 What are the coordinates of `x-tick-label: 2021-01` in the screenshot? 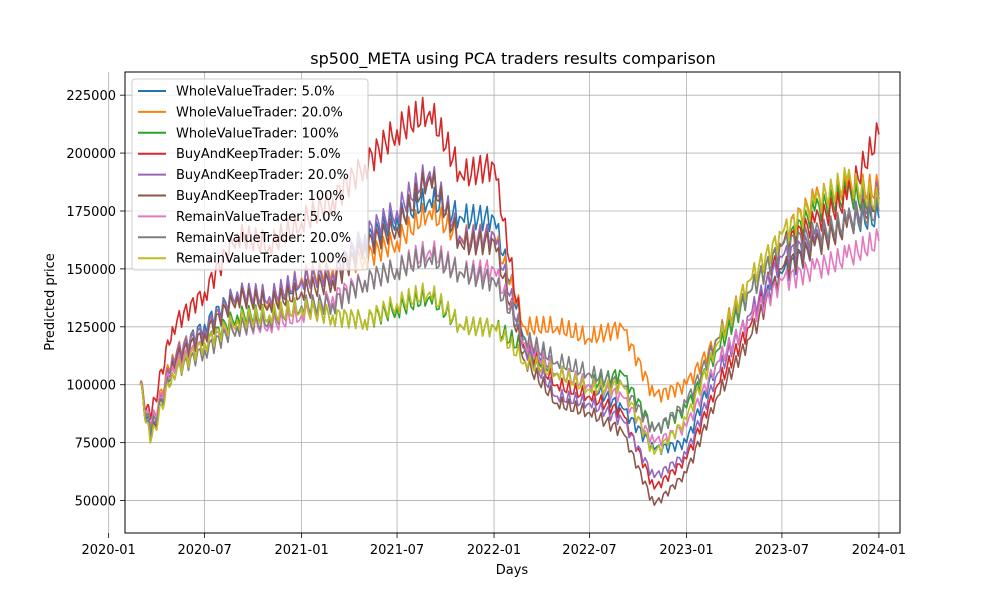 It's located at (301, 550).